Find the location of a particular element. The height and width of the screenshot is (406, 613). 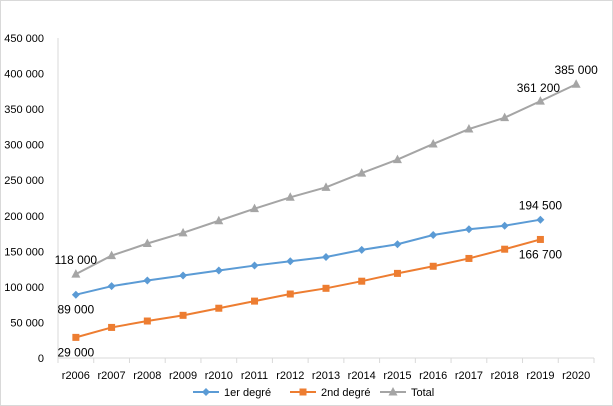

y-tick-label: 400 000 is located at coordinates (24, 75).